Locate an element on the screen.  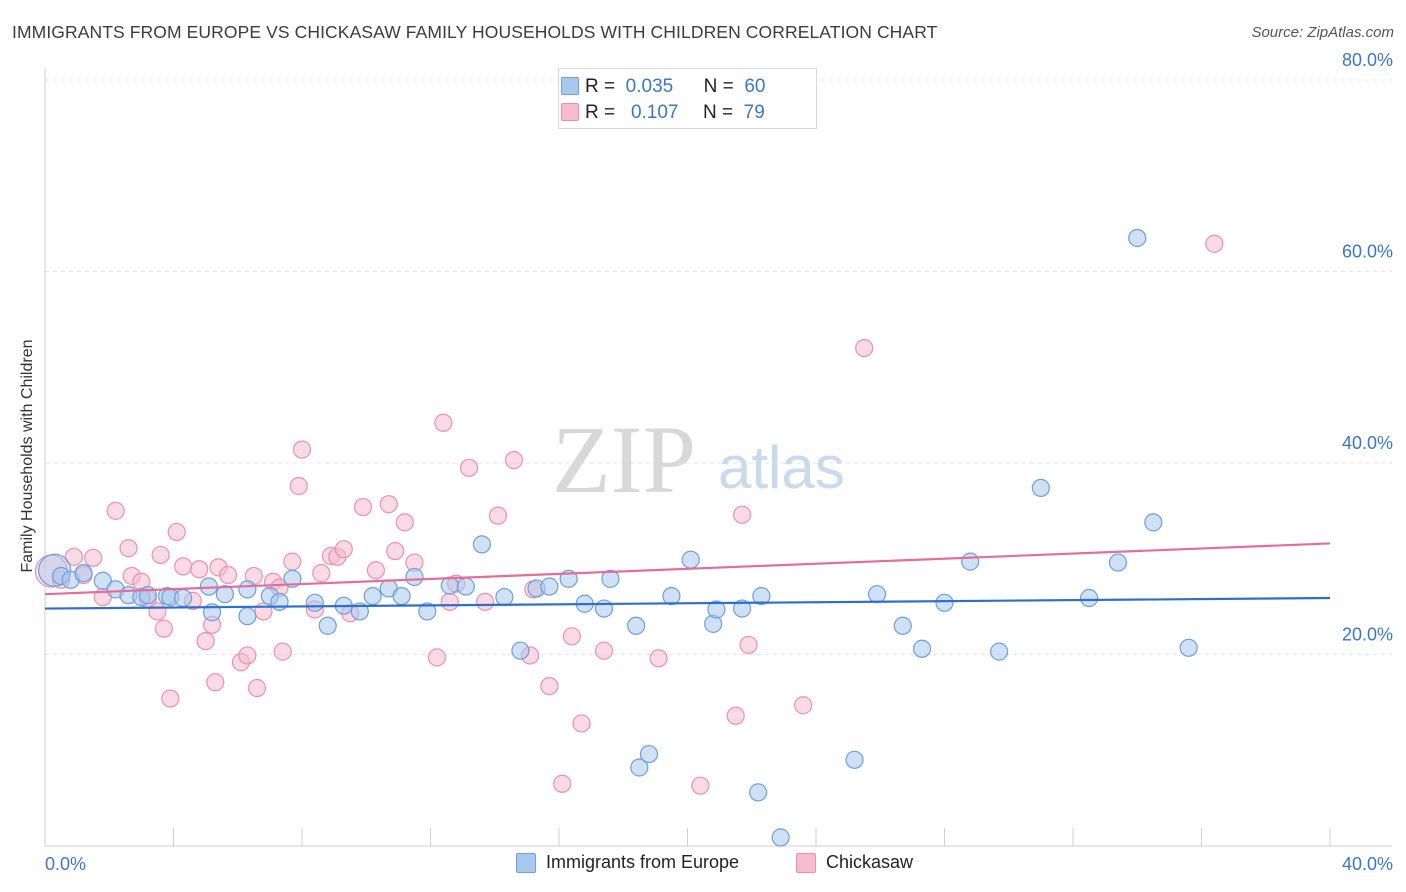
x-tick-label-max: 40.0% is located at coordinates (1367, 864).